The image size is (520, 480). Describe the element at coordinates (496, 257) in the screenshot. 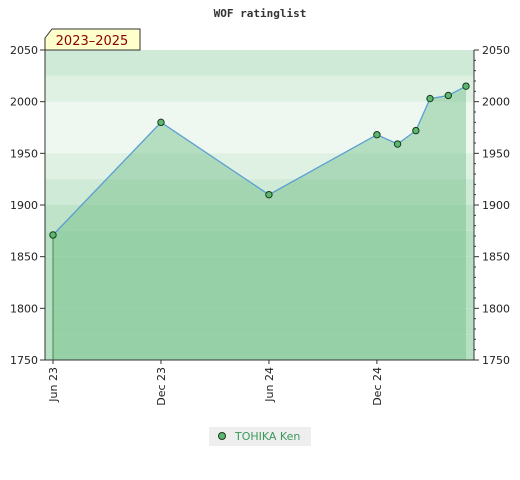

I see `y-right-tick-label: 1850` at that location.